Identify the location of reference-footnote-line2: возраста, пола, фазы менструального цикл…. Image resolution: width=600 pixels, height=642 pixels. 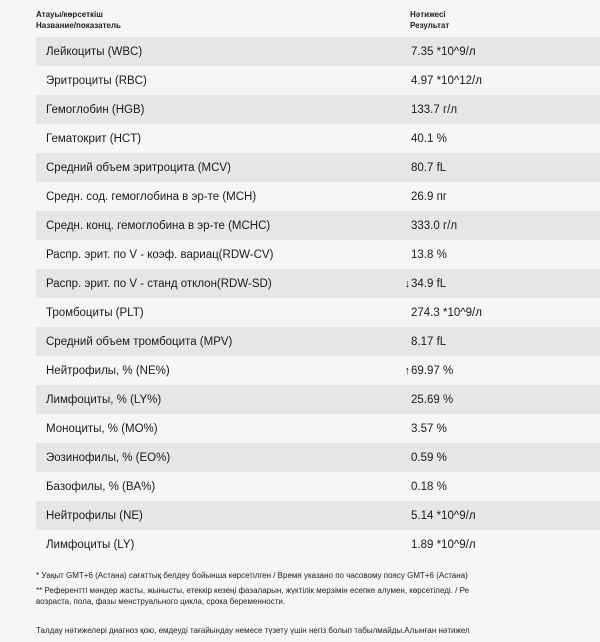
(161, 601).